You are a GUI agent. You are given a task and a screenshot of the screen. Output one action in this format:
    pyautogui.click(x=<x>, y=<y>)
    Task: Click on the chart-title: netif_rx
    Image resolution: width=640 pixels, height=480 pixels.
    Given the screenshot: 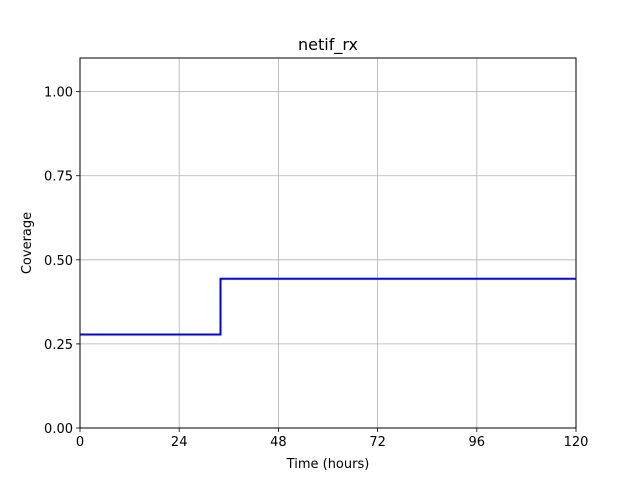 What is the action you would take?
    pyautogui.click(x=328, y=45)
    